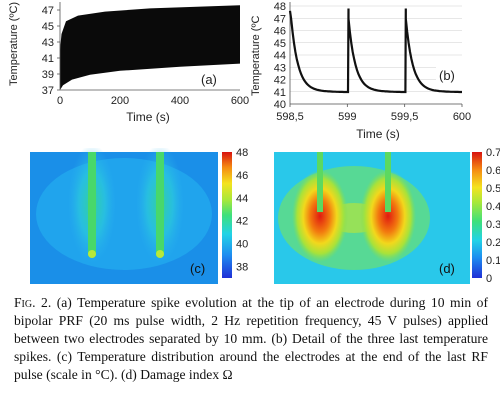 The height and width of the screenshot is (400, 500). Describe the element at coordinates (280, 44) in the screenshot. I see `chart-b-ytick-label: 45` at that location.